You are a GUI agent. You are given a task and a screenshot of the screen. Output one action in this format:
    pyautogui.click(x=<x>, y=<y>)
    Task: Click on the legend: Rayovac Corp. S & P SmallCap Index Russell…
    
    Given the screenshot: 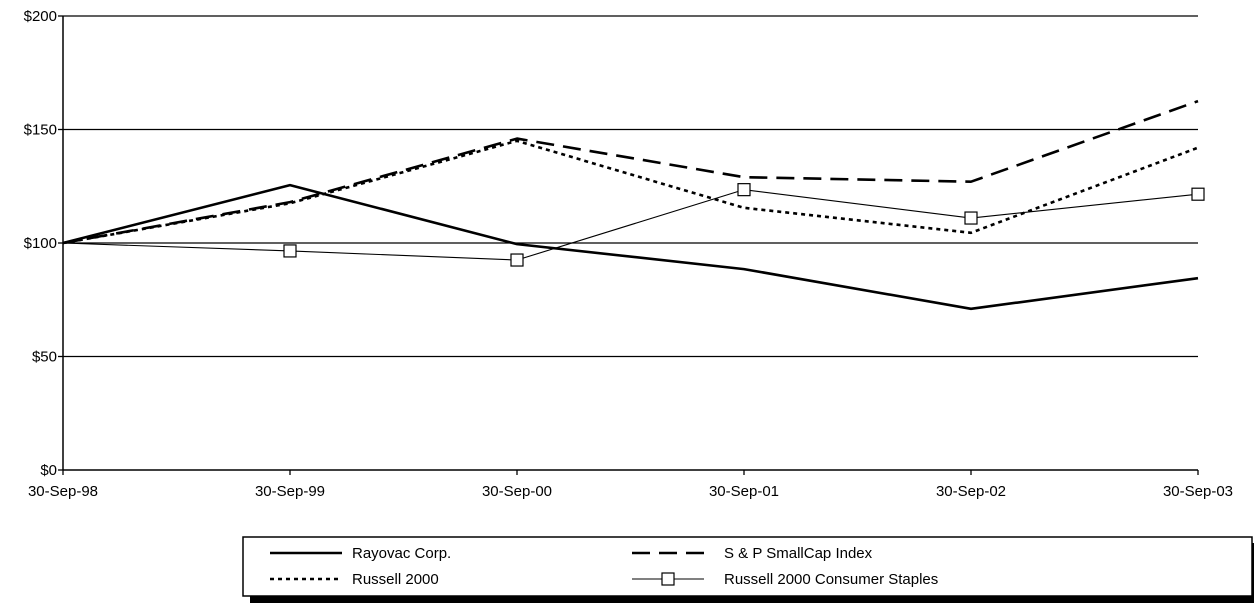 What is the action you would take?
    pyautogui.click(x=748, y=569)
    